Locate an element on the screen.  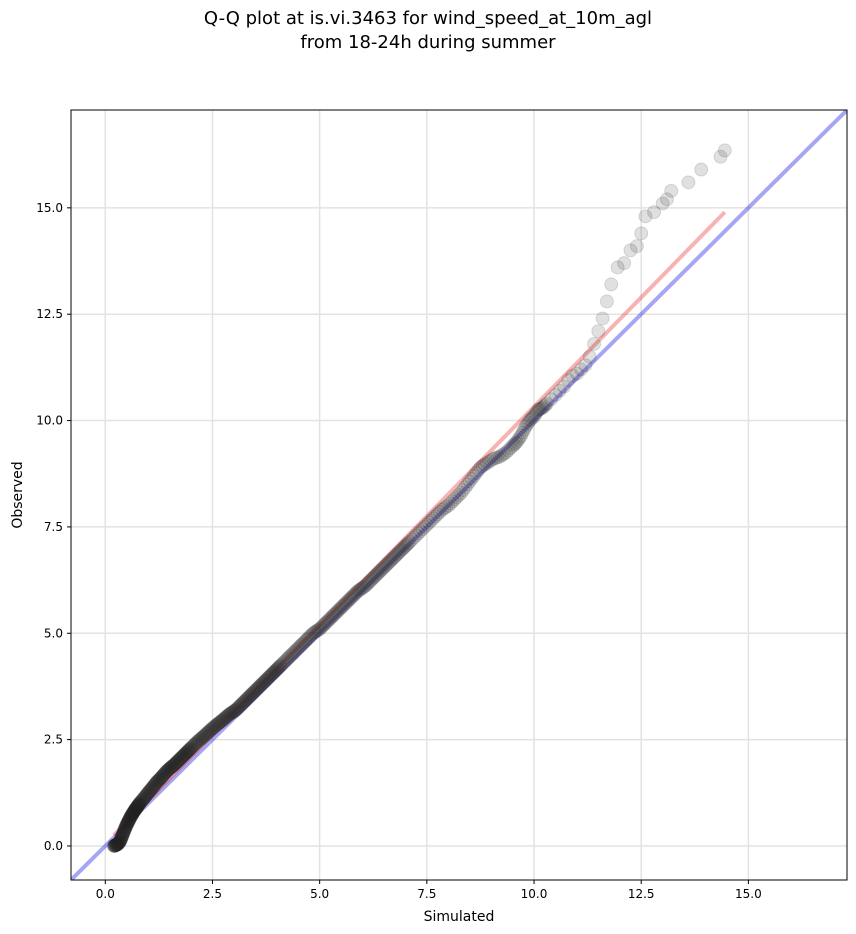
x-tick-label: 2.5 is located at coordinates (212, 894).